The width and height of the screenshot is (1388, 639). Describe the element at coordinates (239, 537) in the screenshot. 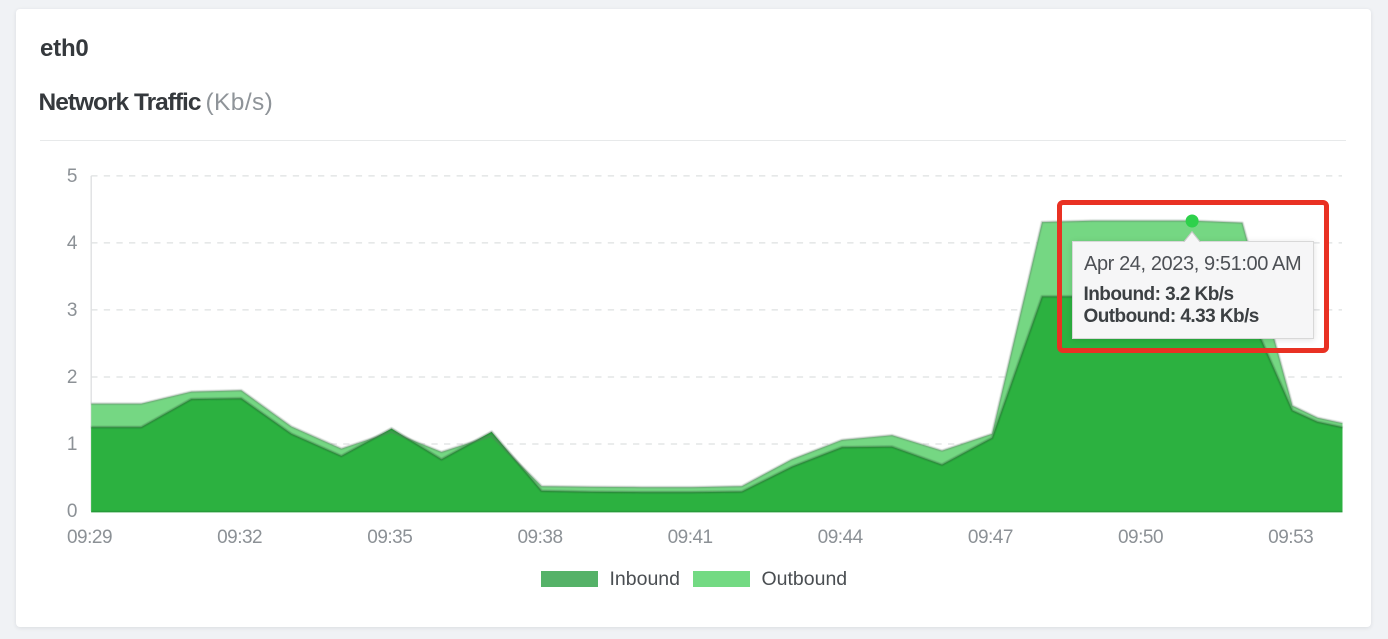

I see `svg-text: 09:32` at that location.